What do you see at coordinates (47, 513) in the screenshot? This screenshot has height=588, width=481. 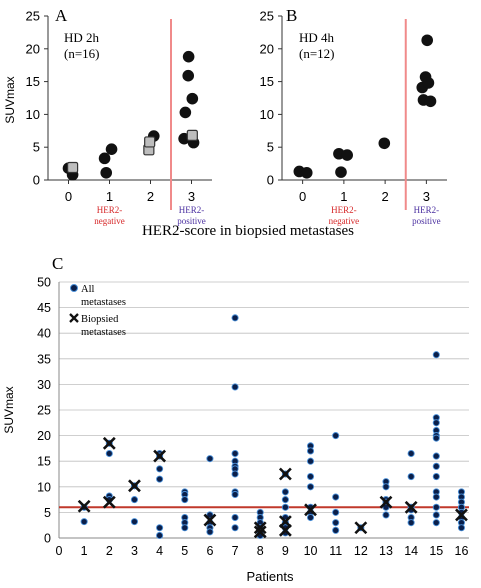 I see `panel-c-y-tick-label: 5` at bounding box center [47, 513].